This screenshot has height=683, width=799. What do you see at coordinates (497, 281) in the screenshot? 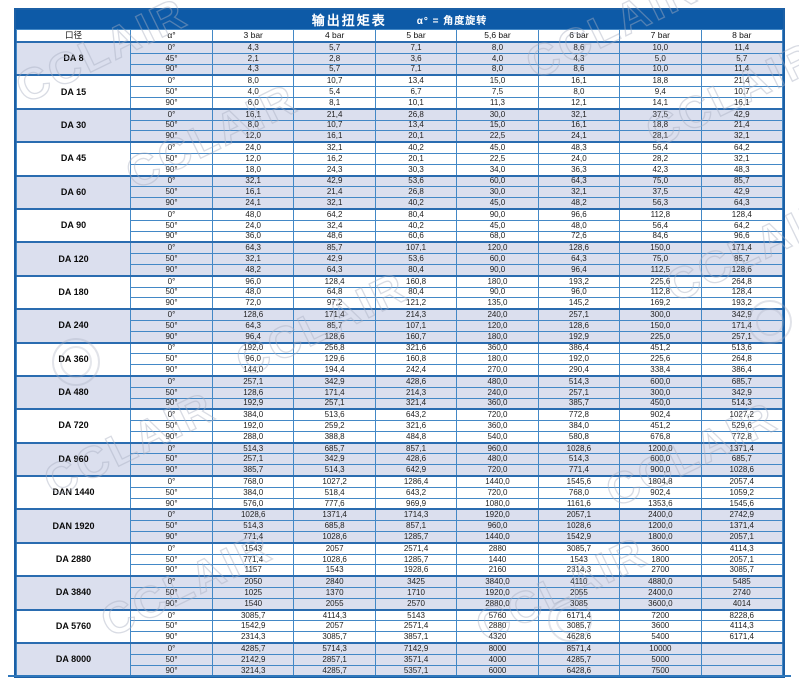
I see `torque-value-cell: 180,0` at bounding box center [497, 281].